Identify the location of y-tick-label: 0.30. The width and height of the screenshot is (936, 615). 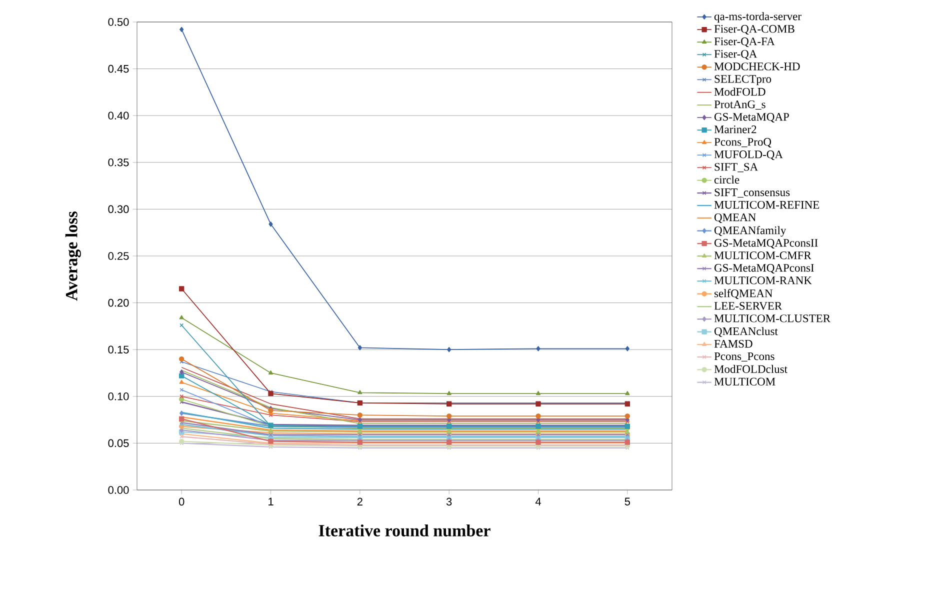
(118, 209).